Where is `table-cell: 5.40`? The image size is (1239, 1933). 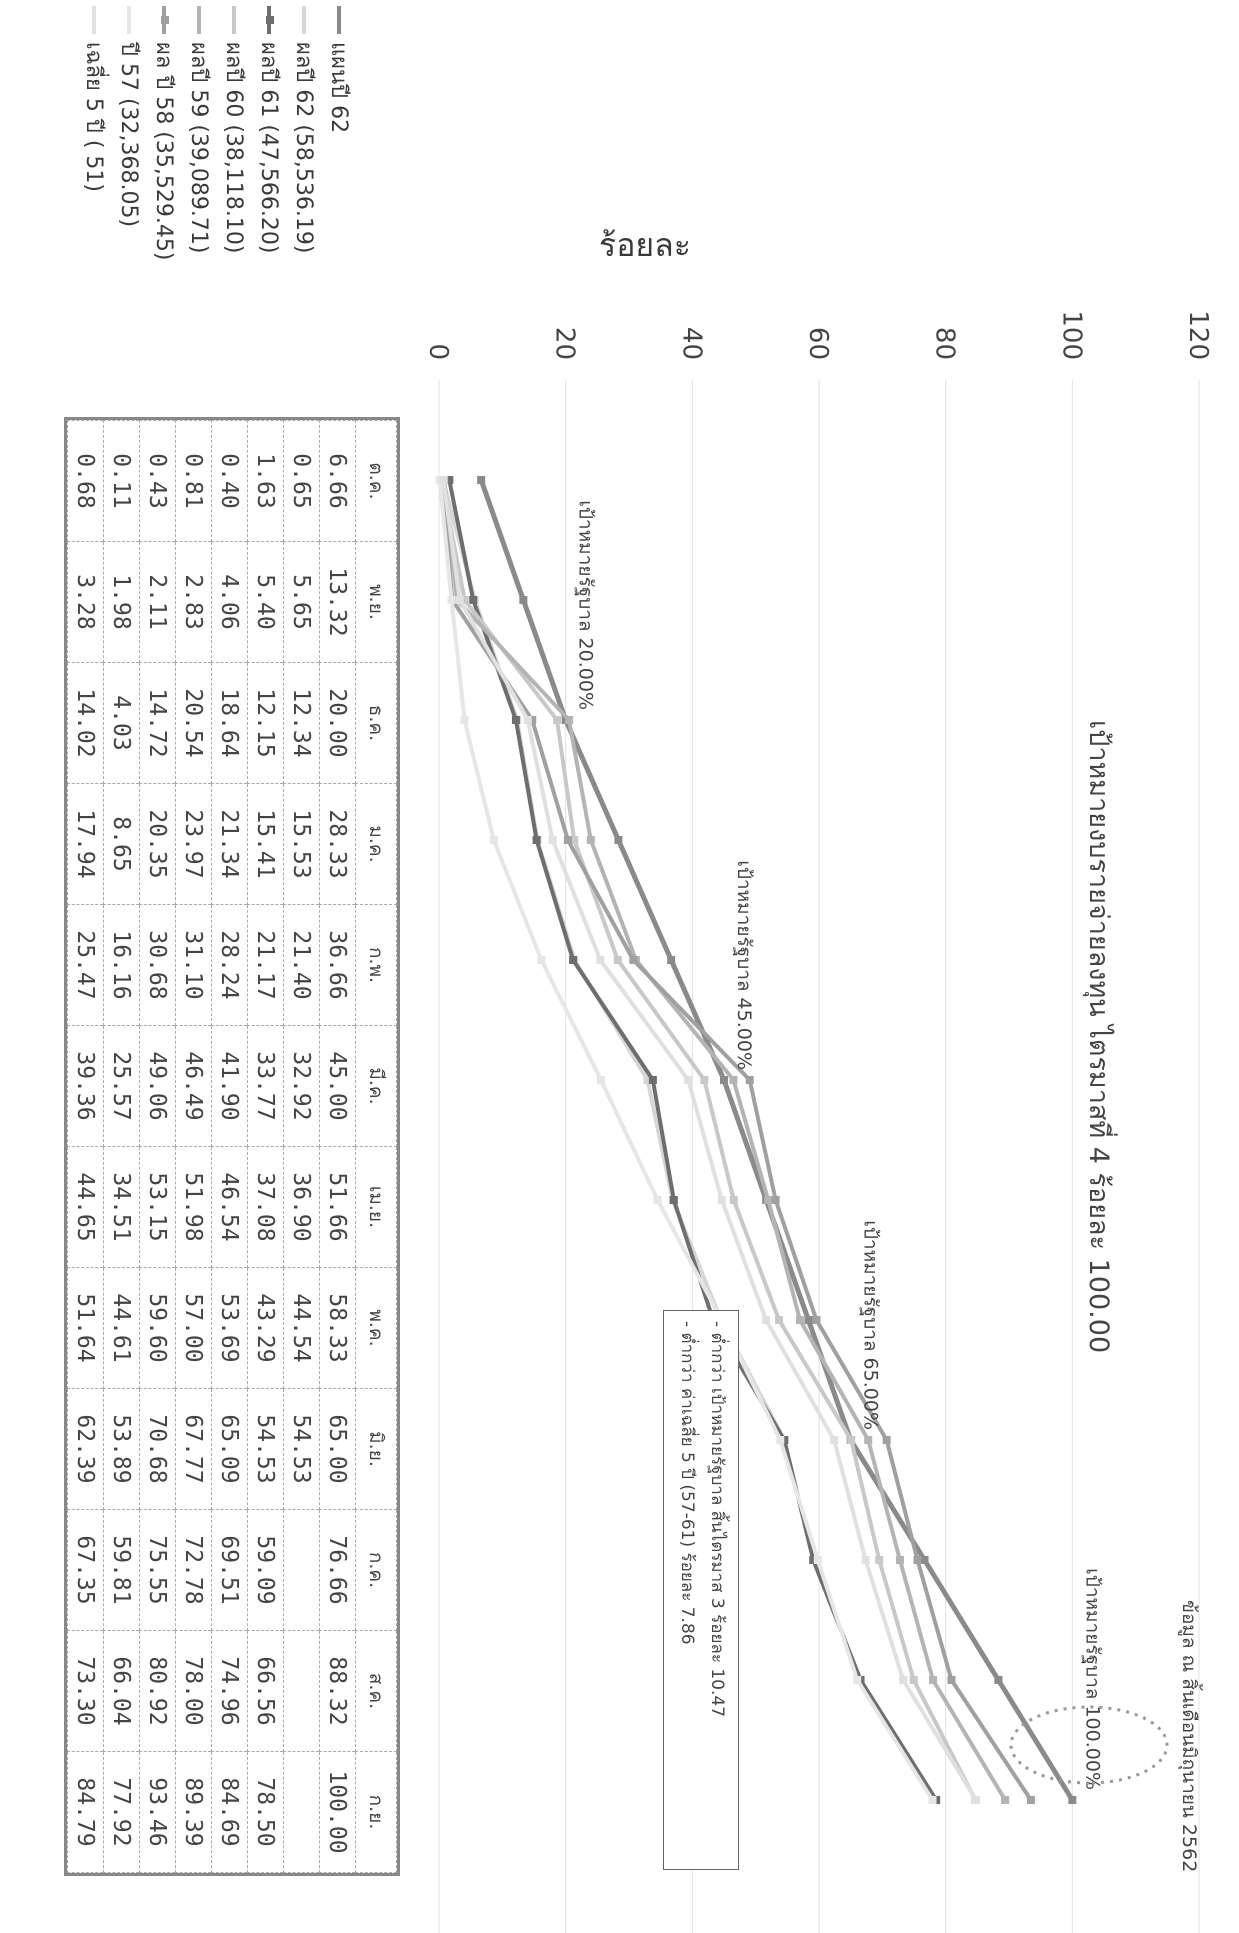
table-cell: 5.40 is located at coordinates (265, 602).